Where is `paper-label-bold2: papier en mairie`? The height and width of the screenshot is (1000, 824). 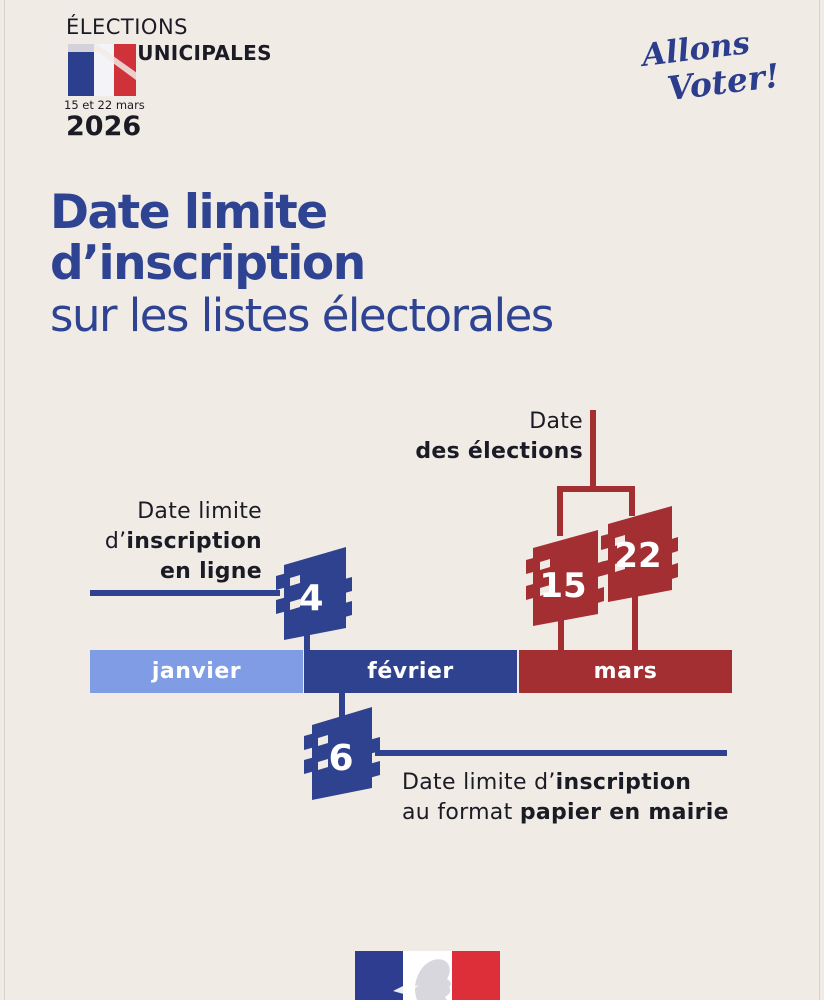
paper-label-bold2: papier en mairie is located at coordinates (624, 812).